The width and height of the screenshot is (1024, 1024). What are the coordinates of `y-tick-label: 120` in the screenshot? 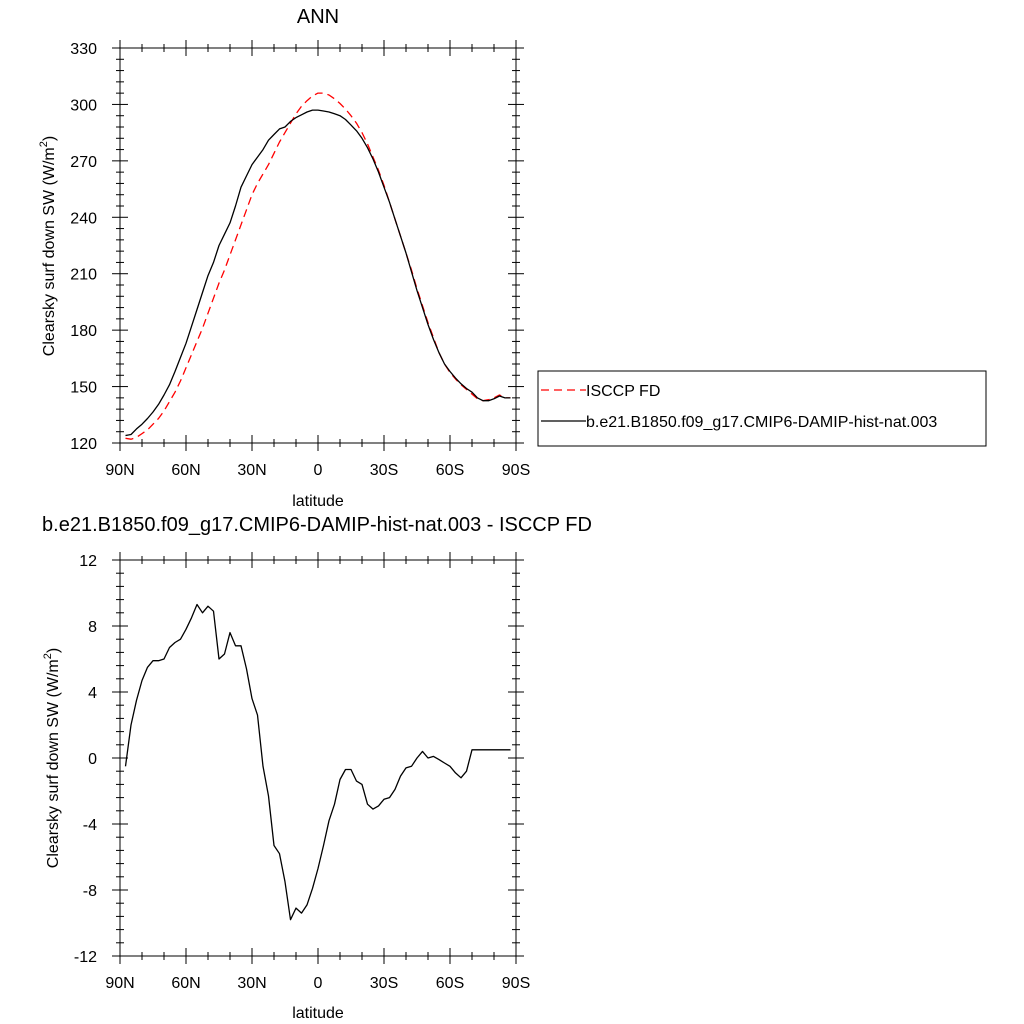 It's located at (83, 444).